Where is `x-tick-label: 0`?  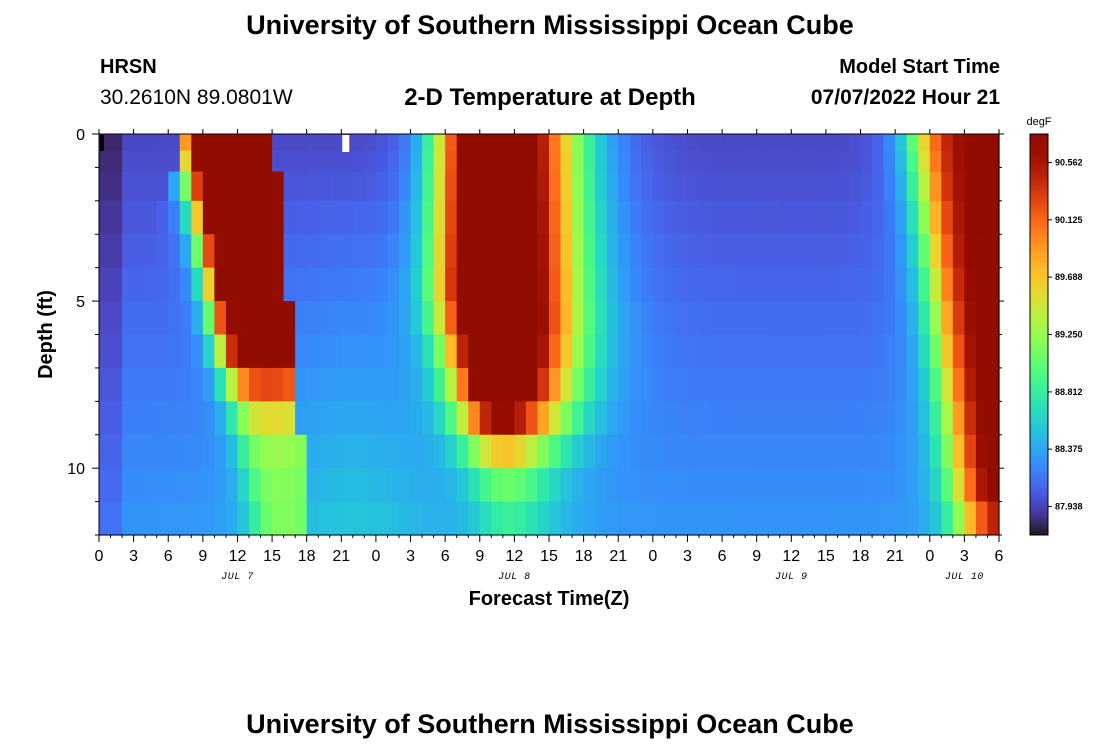
x-tick-label: 0 is located at coordinates (929, 556).